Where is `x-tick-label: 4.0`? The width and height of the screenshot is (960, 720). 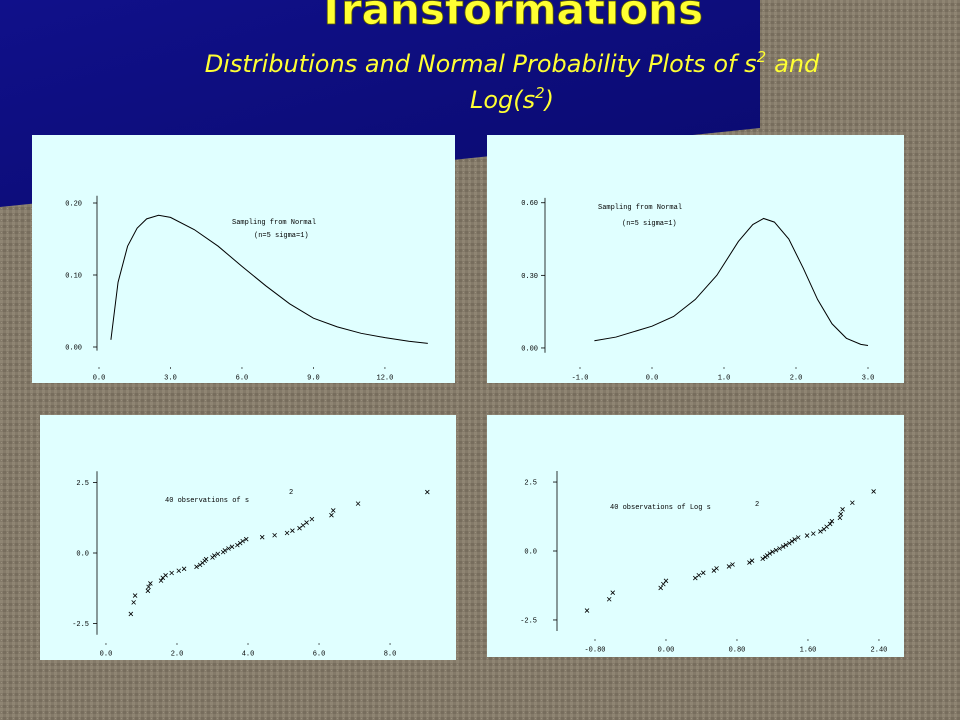
x-tick-label: 4.0 is located at coordinates (248, 655).